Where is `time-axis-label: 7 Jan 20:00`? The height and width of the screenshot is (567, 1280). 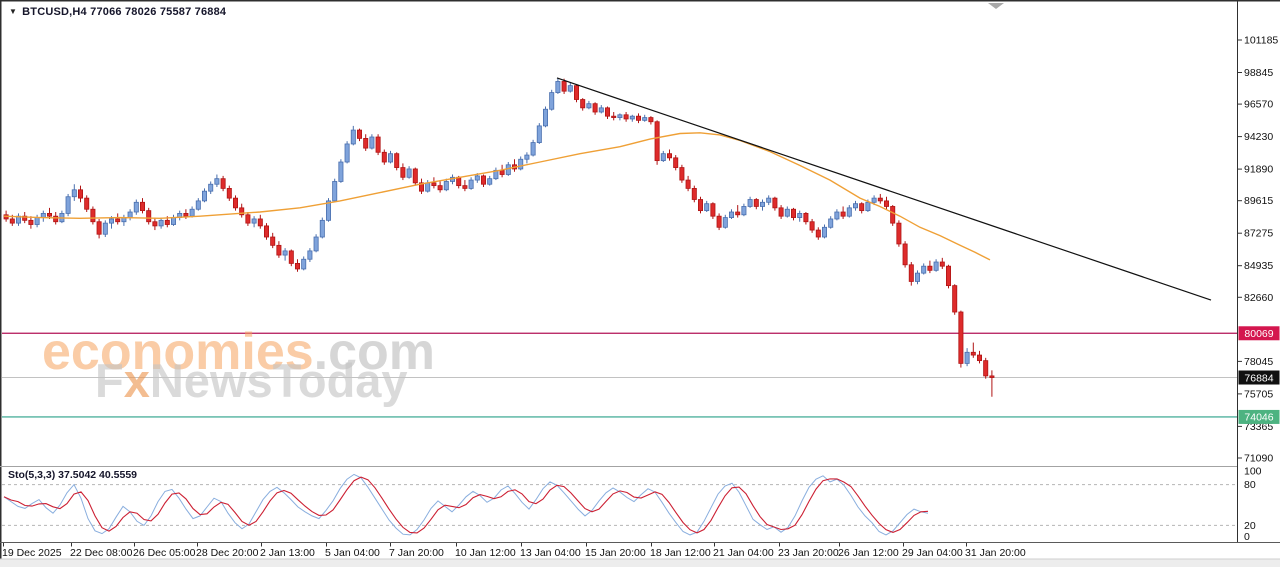 time-axis-label: 7 Jan 20:00 is located at coordinates (416, 553).